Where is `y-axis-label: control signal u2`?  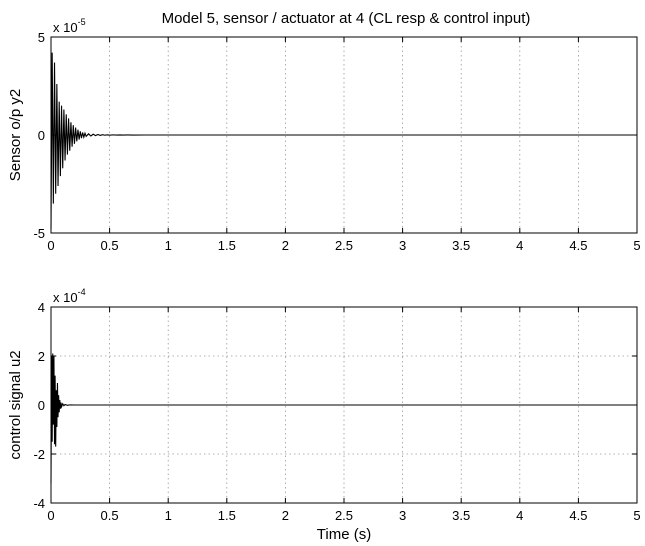
y-axis-label: control signal u2 is located at coordinates (15, 404).